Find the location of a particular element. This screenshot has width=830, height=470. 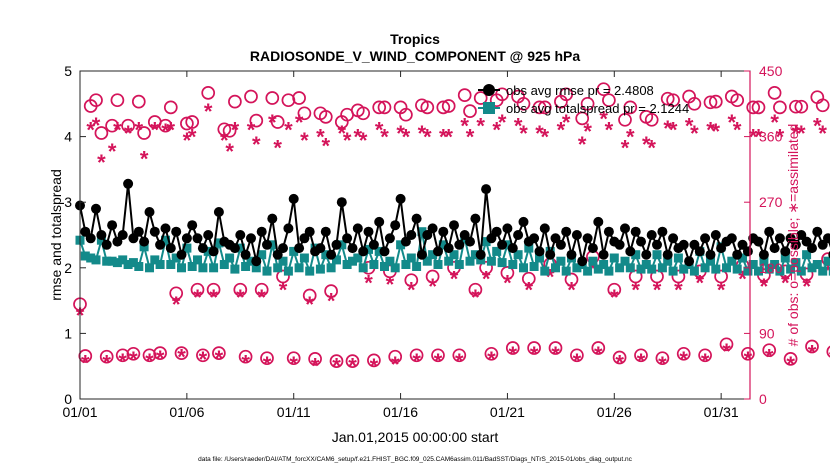

x-tick-label: 01/01 is located at coordinates (79, 412).